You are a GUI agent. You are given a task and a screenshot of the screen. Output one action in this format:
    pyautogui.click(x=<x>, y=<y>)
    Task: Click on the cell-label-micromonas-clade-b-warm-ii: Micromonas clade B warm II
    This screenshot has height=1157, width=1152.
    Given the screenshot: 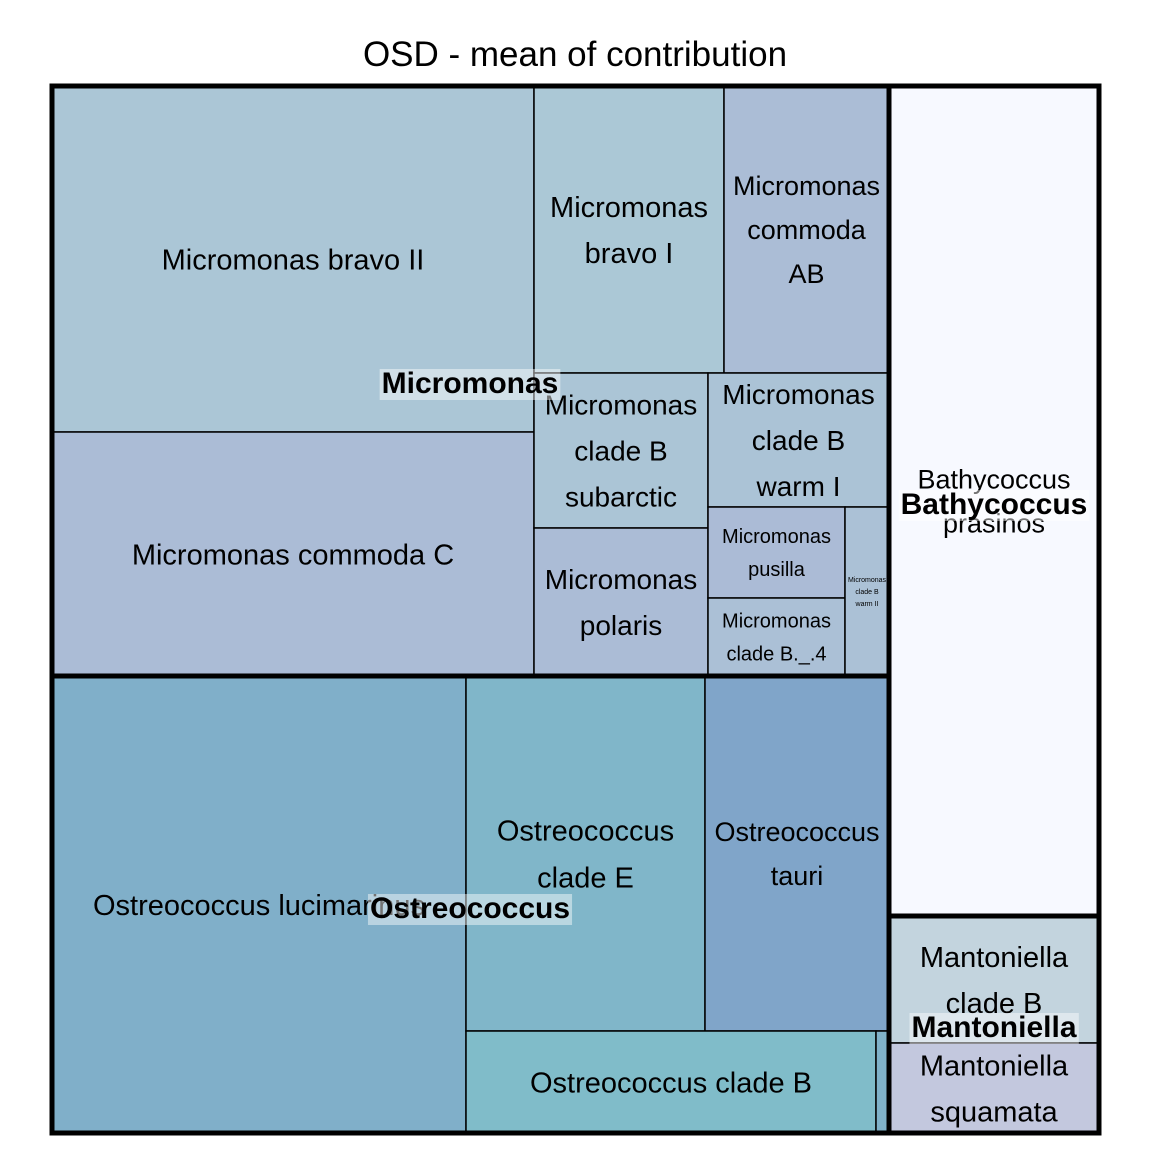 What is the action you would take?
    pyautogui.click(x=867, y=592)
    